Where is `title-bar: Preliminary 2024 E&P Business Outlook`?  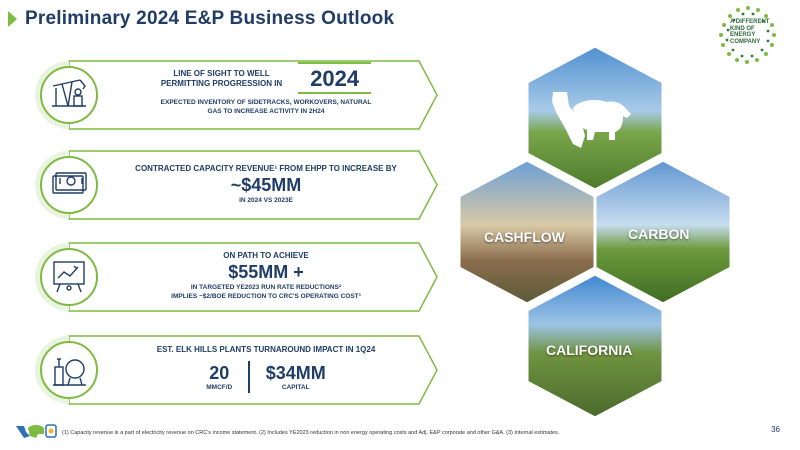
title-bar: Preliminary 2024 E&P Business Outlook is located at coordinates (201, 19).